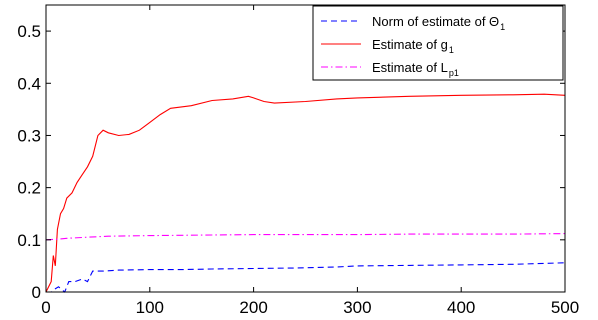  What do you see at coordinates (357, 307) in the screenshot?
I see `x-tick-label: 300` at bounding box center [357, 307].